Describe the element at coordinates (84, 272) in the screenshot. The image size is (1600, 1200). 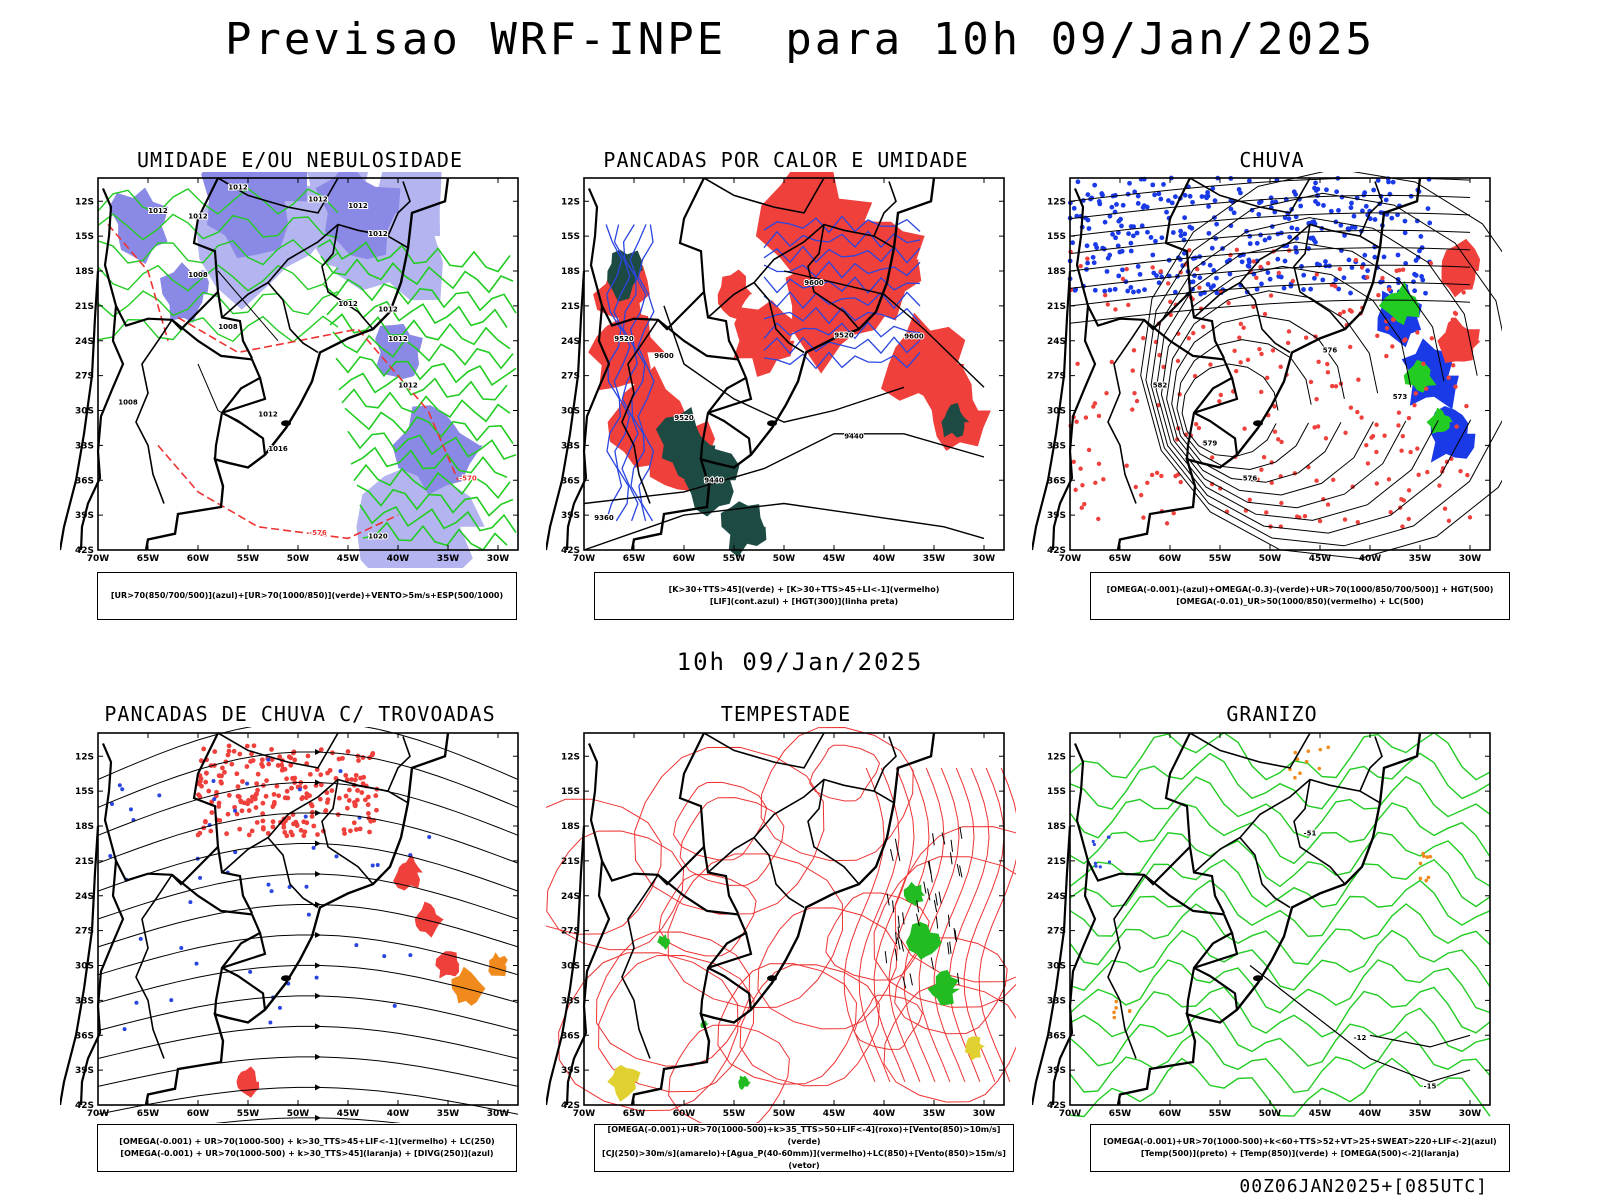
I see `lat-tick-label: 18S` at that location.